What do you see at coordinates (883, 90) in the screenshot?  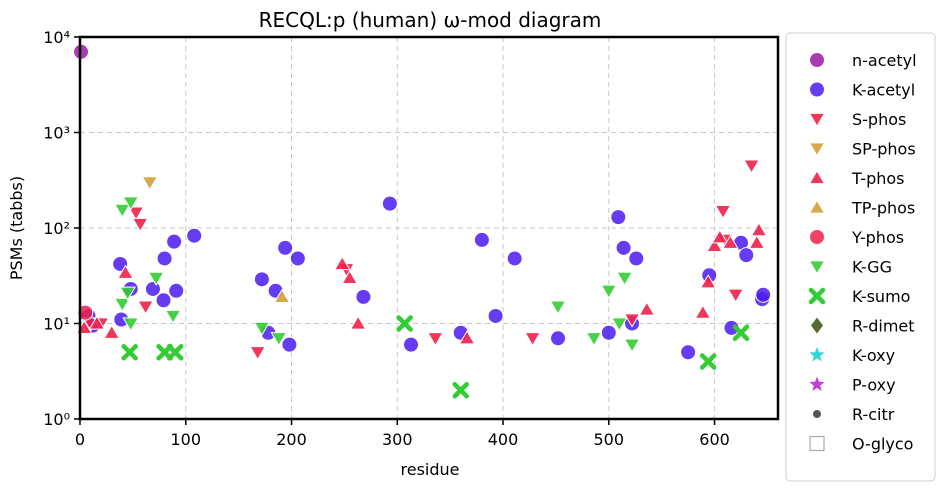 I see `legend-entry: K-acetyl` at bounding box center [883, 90].